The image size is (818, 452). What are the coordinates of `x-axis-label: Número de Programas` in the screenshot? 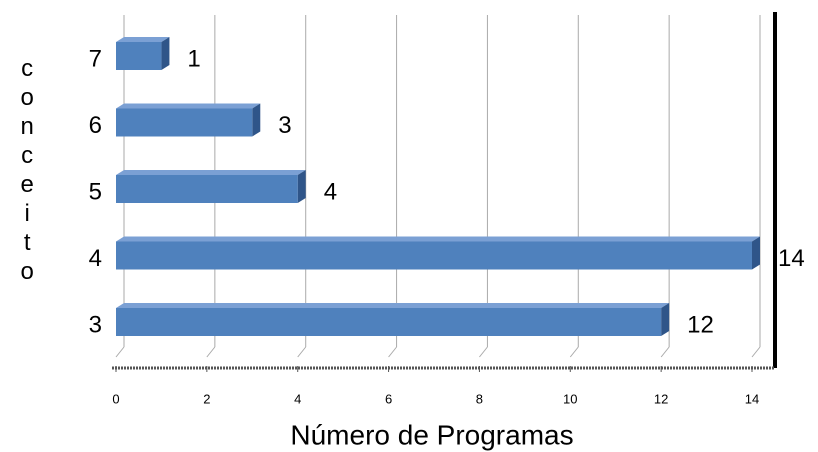 It's located at (431, 434).